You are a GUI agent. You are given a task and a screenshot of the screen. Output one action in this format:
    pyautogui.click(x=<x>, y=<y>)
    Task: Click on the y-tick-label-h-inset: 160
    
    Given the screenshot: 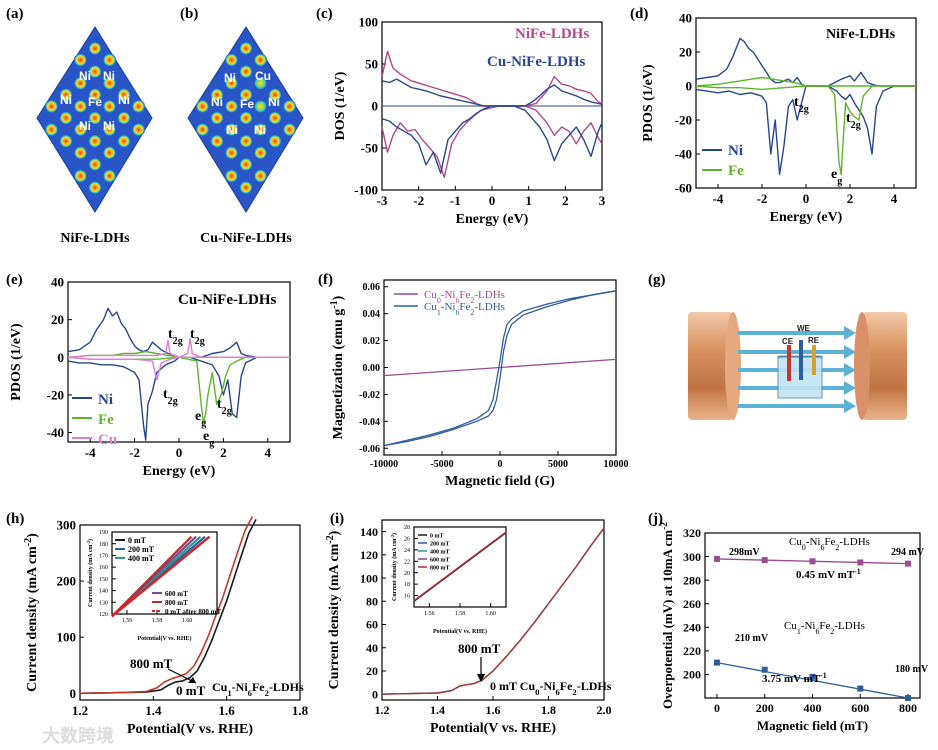 What is the action you would take?
    pyautogui.click(x=103, y=568)
    